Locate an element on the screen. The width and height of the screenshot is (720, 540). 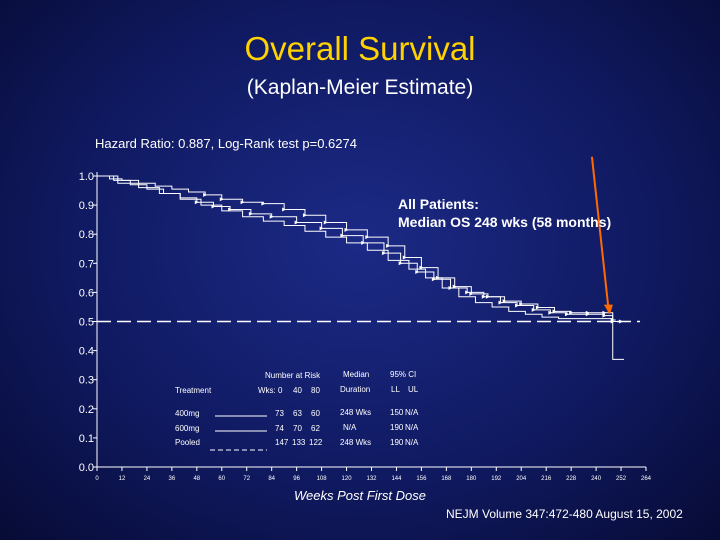
x-tick-label: 84 is located at coordinates (271, 479).